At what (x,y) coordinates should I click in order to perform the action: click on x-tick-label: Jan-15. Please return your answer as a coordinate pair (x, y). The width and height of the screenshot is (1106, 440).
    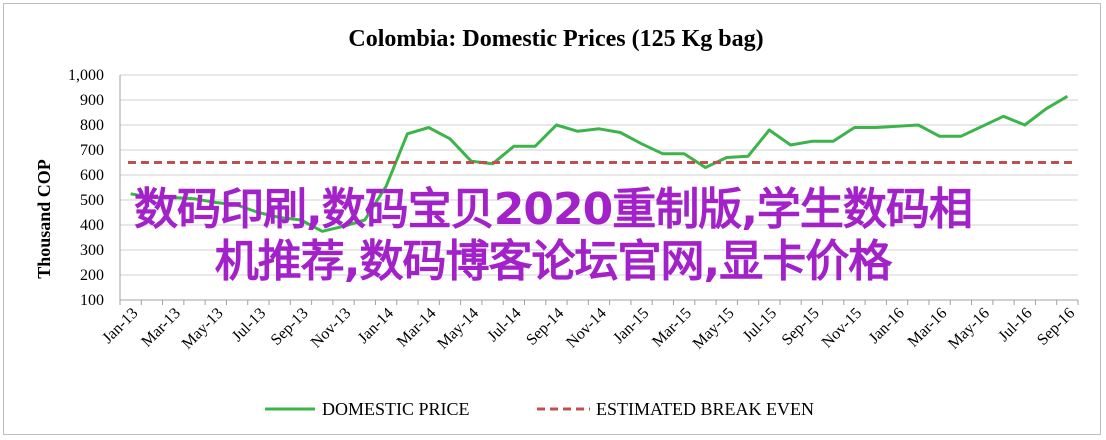
    Looking at the image, I should click on (631, 326).